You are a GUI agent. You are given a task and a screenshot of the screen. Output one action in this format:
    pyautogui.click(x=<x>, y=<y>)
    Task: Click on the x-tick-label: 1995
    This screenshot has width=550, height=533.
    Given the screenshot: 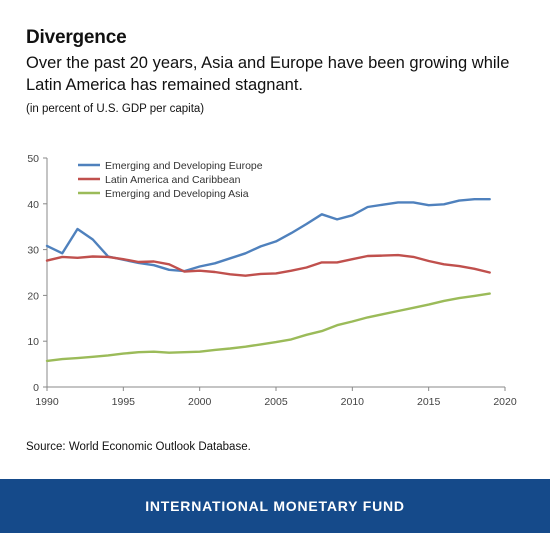 What is the action you would take?
    pyautogui.click(x=124, y=402)
    